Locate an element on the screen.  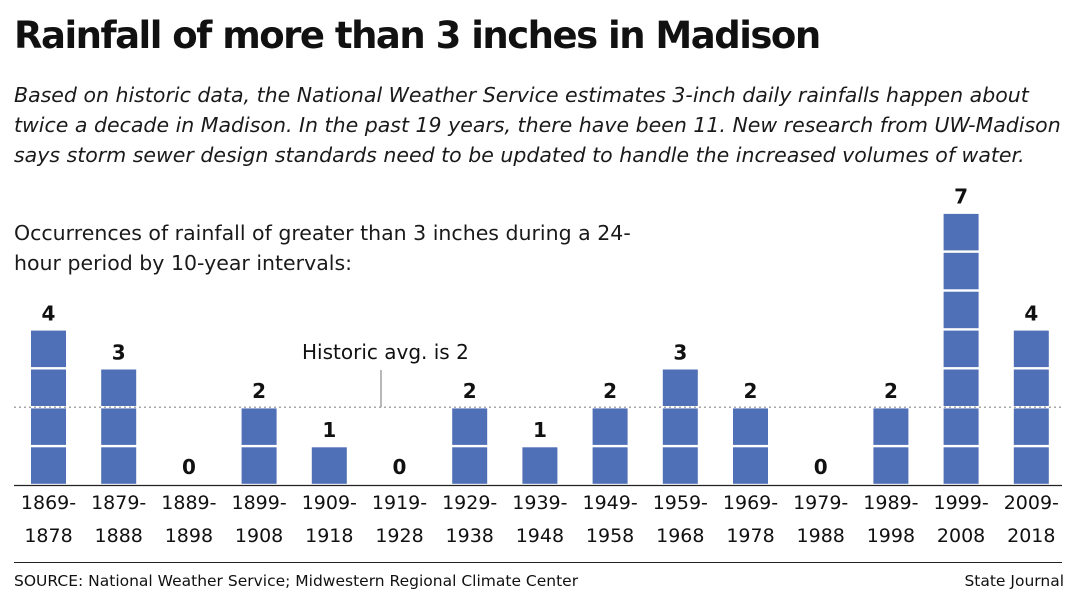
x-tick-label-start: 1939- is located at coordinates (539, 503).